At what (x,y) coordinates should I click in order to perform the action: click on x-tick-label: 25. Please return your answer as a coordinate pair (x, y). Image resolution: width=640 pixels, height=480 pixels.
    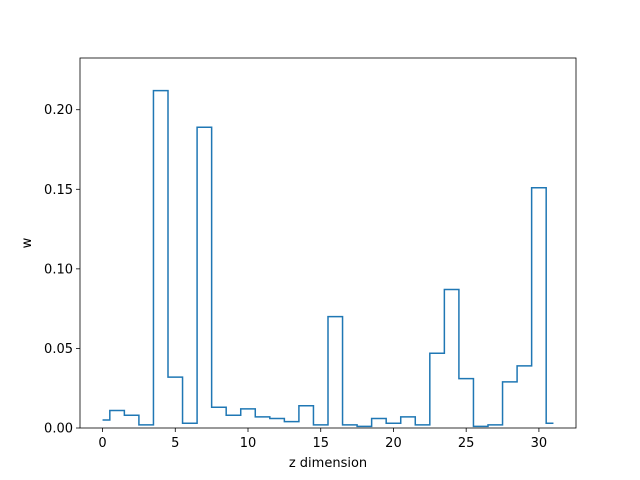
    Looking at the image, I should click on (466, 443).